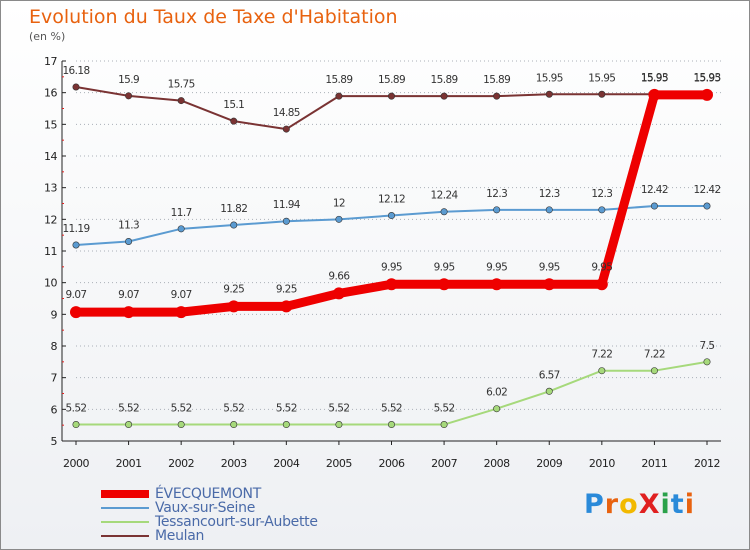  I want to click on data-label: 11.82, so click(233, 209).